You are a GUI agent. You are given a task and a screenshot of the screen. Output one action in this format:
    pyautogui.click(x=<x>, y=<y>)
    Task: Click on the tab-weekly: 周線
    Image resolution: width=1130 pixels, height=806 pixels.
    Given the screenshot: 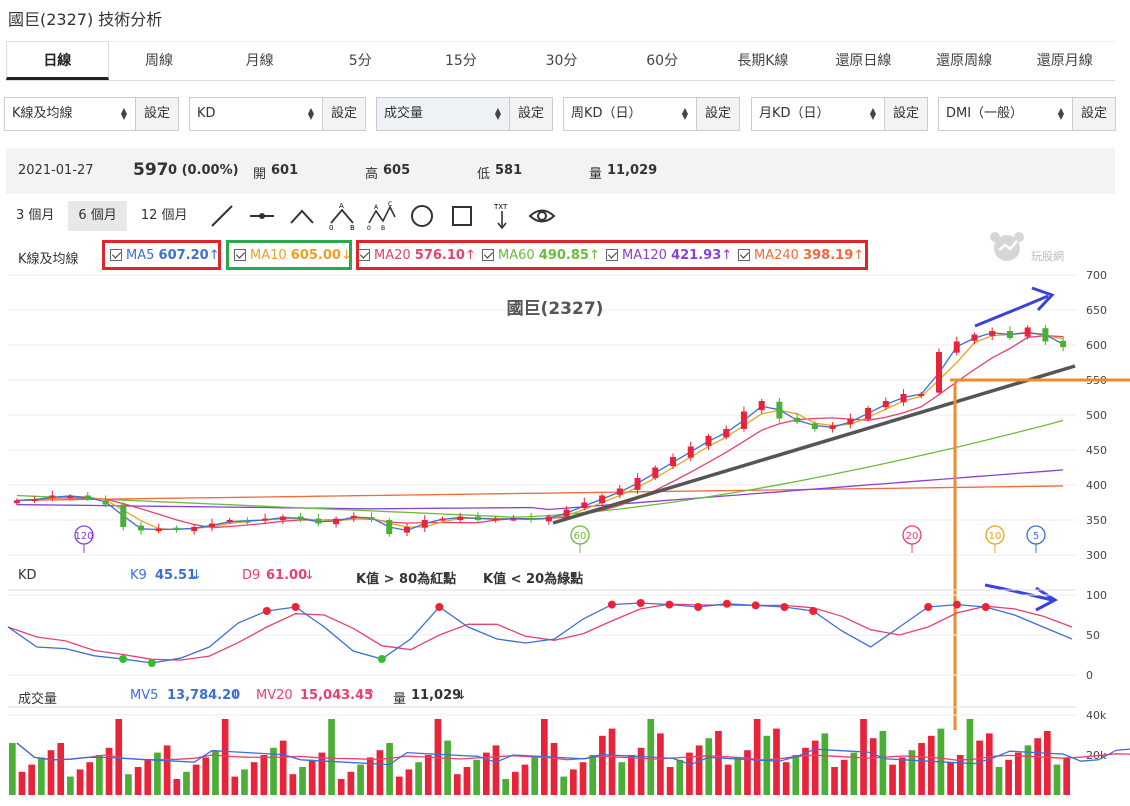 What is the action you would take?
    pyautogui.click(x=159, y=60)
    